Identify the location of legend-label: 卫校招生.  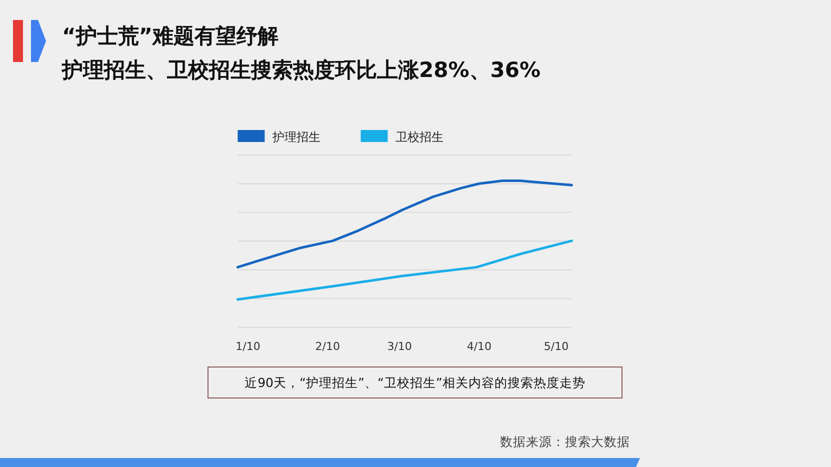
(420, 137).